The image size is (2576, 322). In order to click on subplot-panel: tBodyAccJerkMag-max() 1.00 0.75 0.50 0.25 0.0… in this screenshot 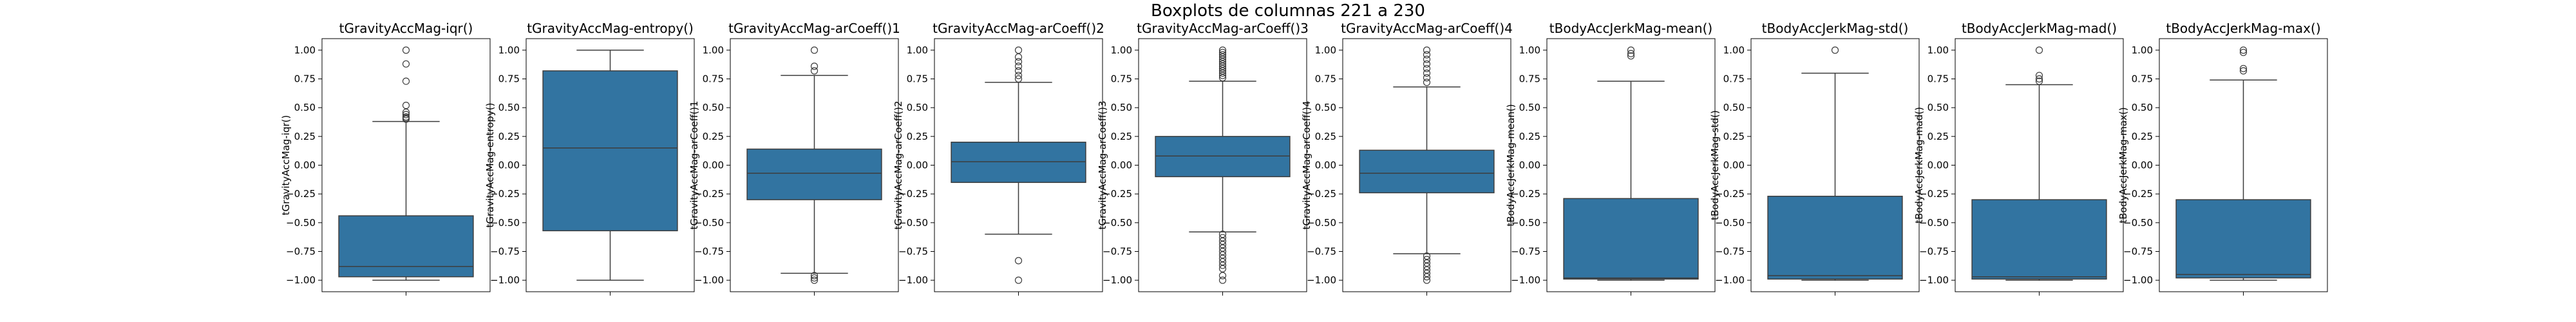, I will do `click(2222, 159)`.